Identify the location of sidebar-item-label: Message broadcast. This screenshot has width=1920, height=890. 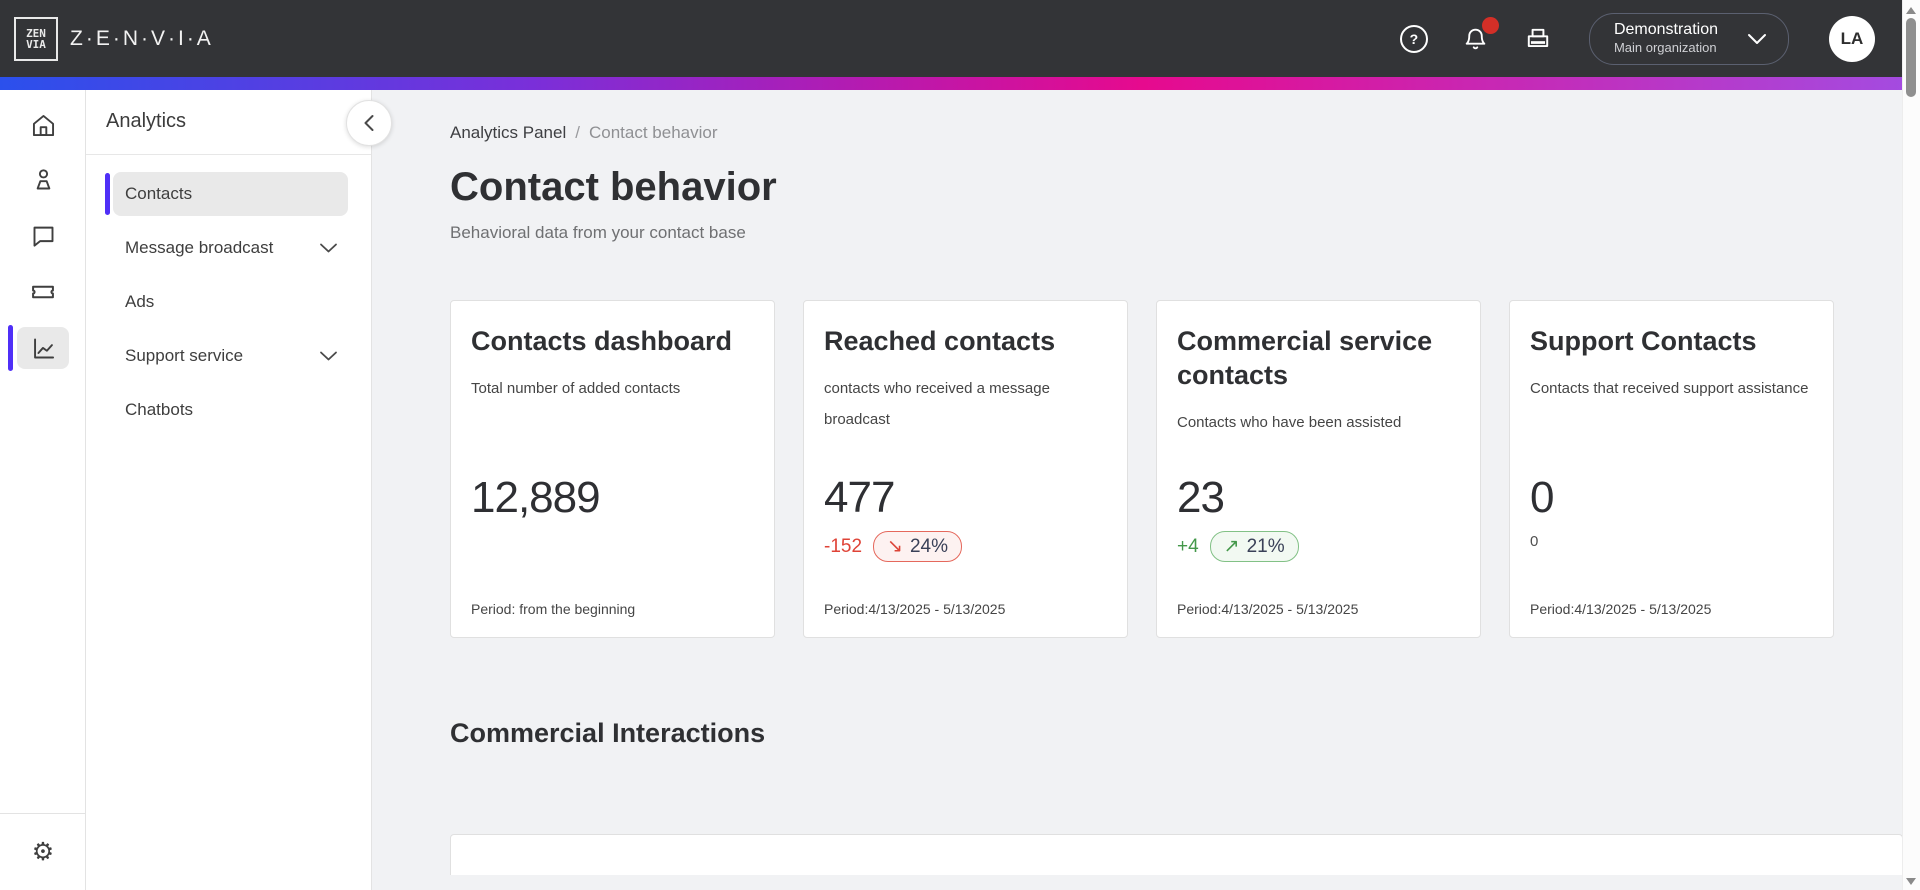
(199, 247).